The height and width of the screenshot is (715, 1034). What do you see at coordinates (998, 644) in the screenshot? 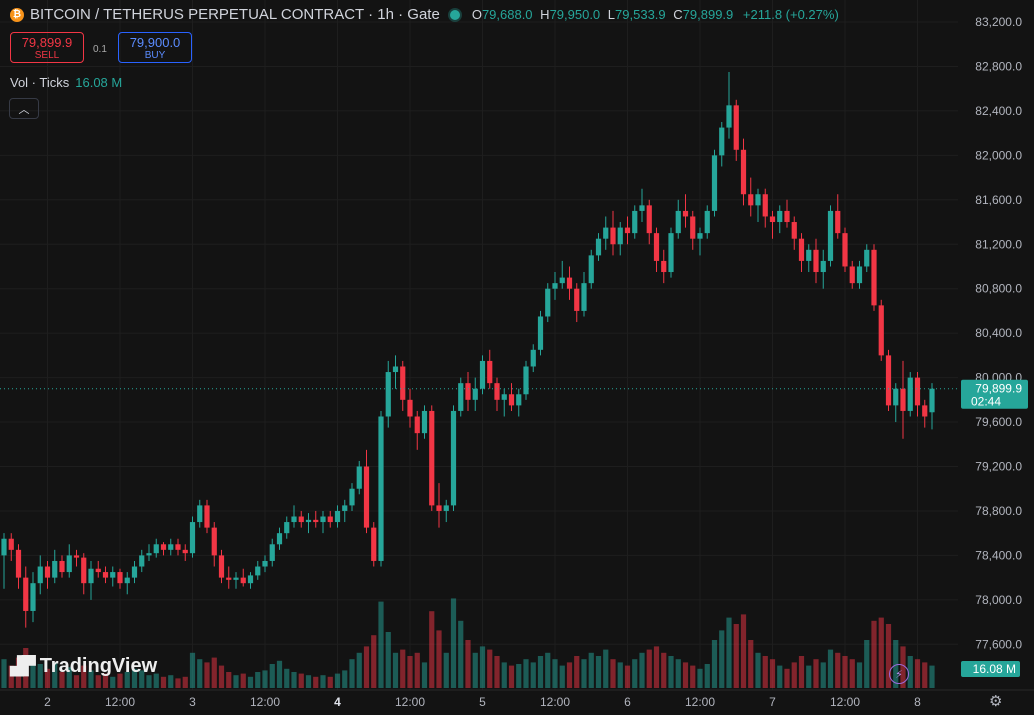
I see `y-tick-label: 77,600.0` at bounding box center [998, 644].